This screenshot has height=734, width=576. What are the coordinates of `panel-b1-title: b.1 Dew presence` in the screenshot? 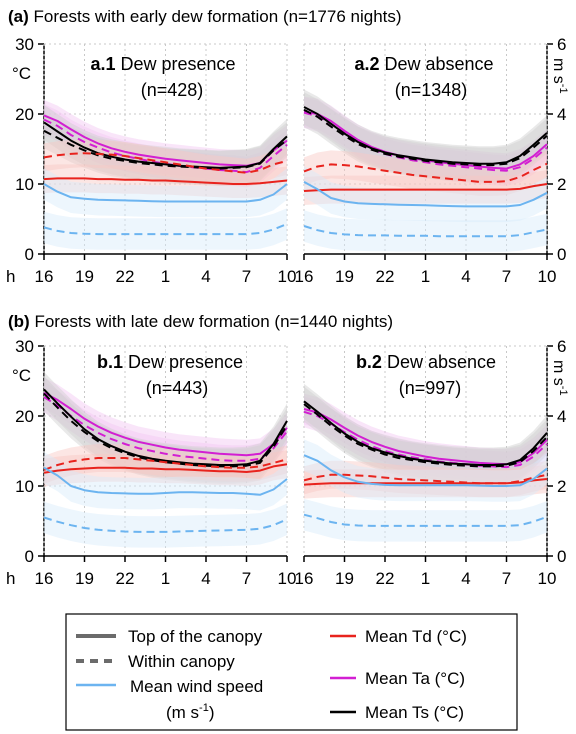 It's located at (170, 362).